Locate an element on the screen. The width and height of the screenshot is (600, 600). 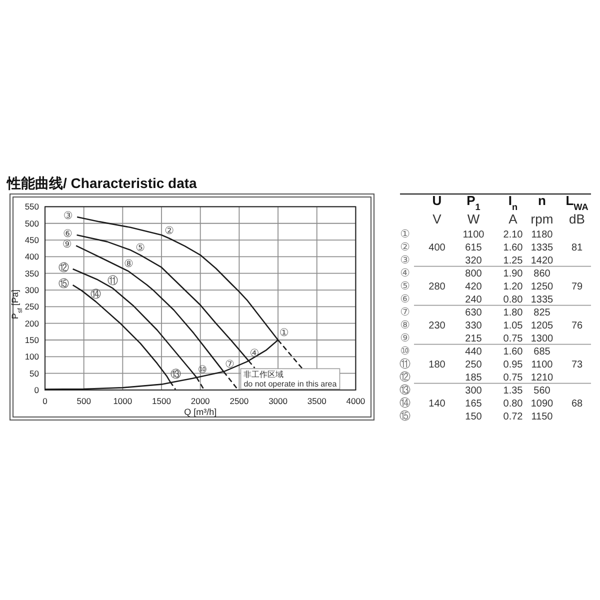
category-label: ⑪ is located at coordinates (405, 364).